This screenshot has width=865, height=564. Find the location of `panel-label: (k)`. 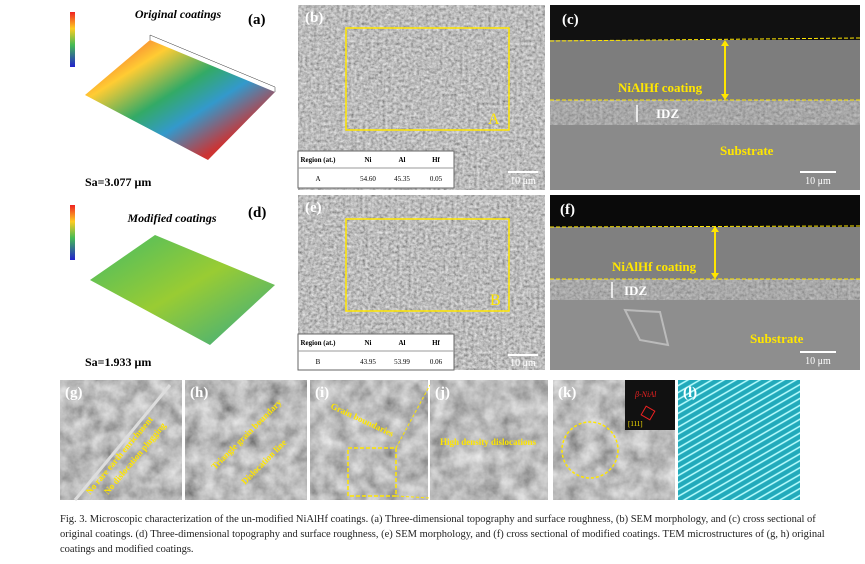

panel-label: (k) is located at coordinates (567, 393).